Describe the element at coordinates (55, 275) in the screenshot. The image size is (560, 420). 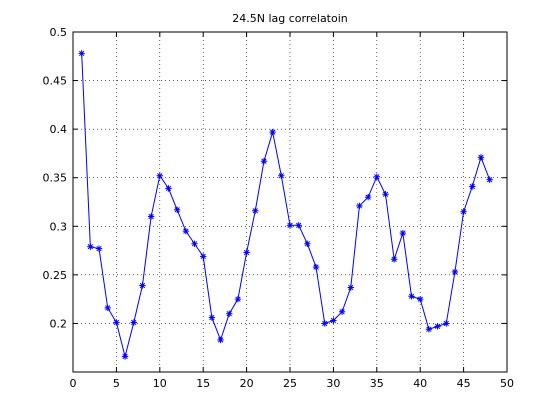
I see `y-tick-label: 0.25` at that location.